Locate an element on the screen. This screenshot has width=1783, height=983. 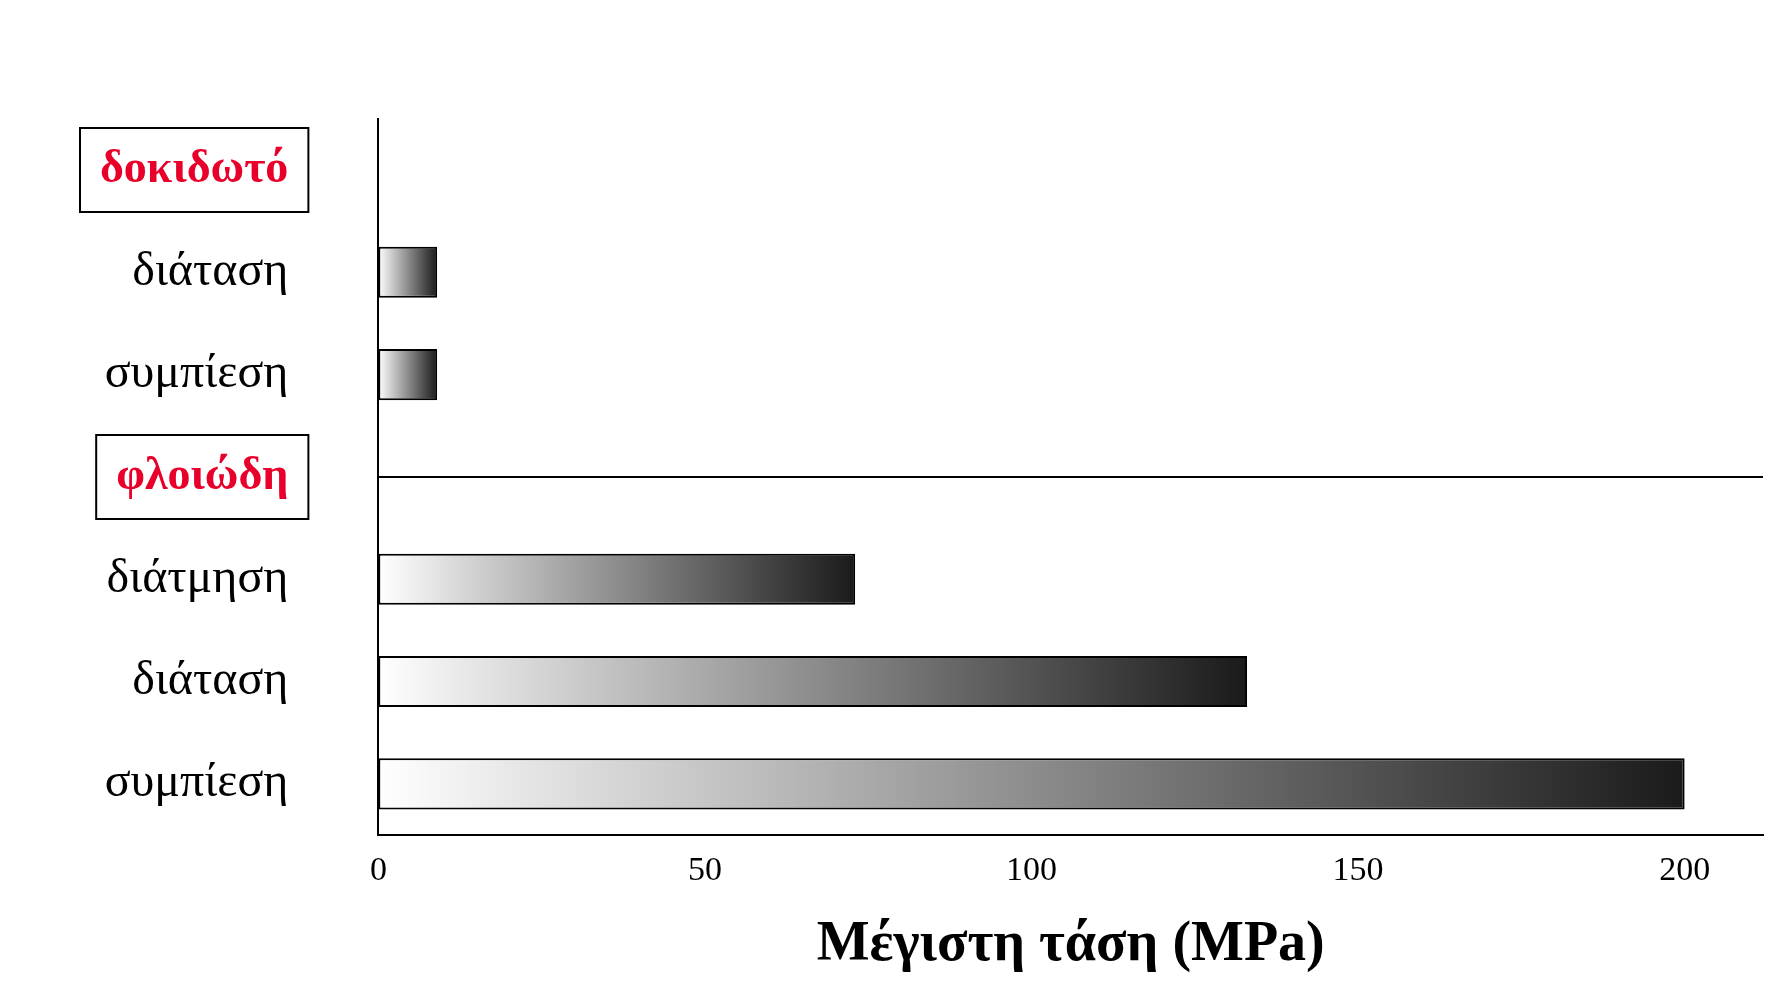
x-tick-label: 150 is located at coordinates (1358, 869).